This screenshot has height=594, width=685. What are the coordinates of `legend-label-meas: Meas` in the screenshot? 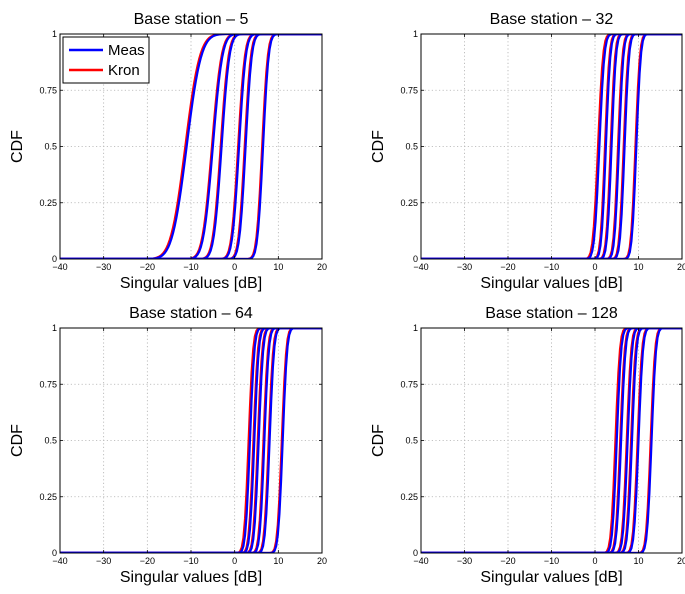 It's located at (126, 50).